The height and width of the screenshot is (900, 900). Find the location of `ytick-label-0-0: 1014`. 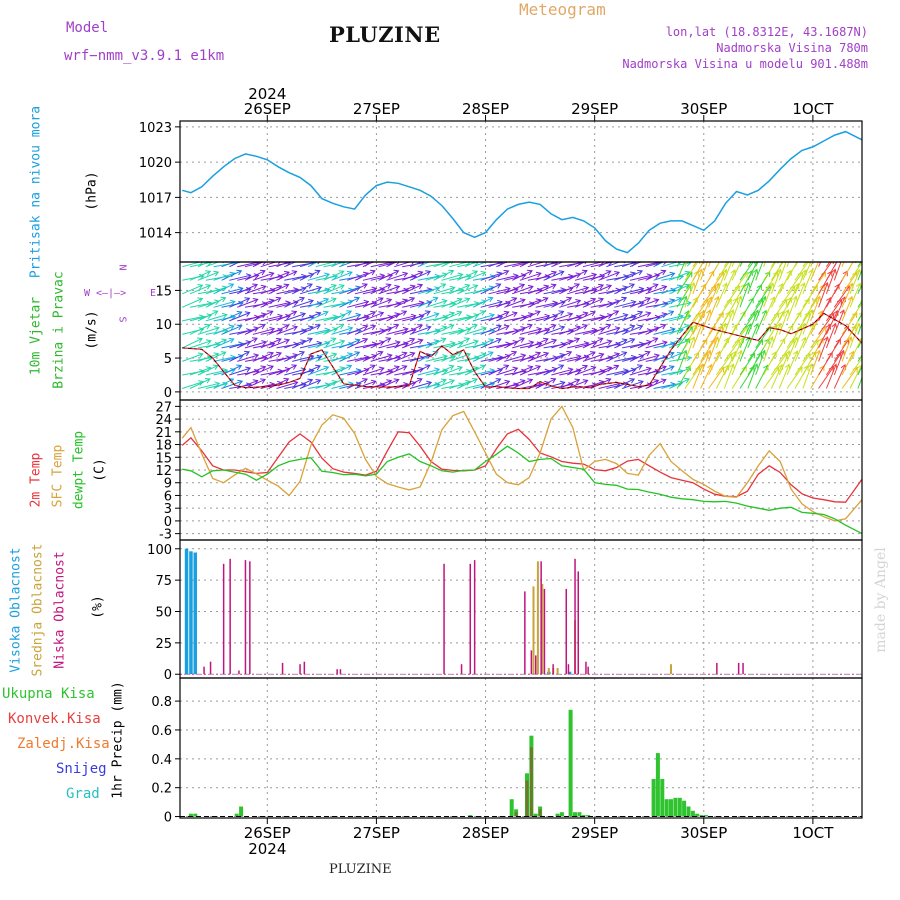

ytick-label-0-0: 1014 is located at coordinates (155, 234).